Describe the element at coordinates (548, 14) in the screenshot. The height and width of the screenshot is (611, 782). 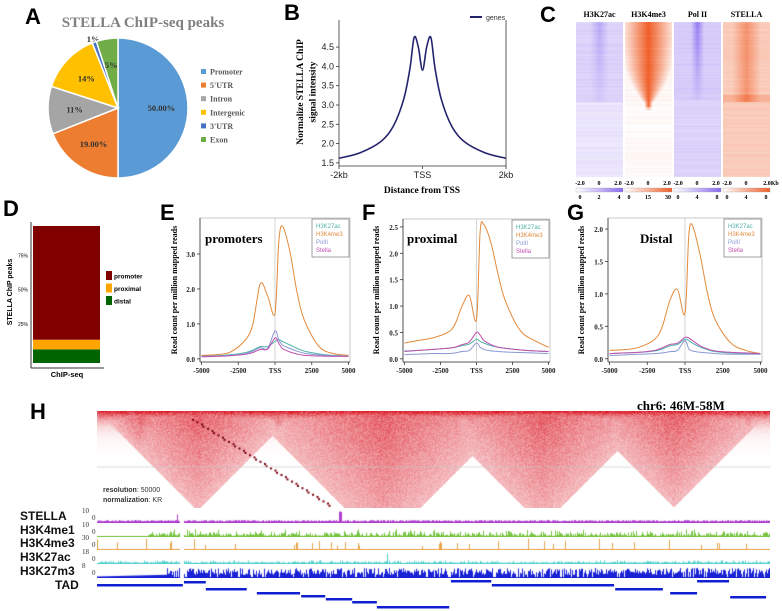
I see `panel-letter-c: C` at that location.